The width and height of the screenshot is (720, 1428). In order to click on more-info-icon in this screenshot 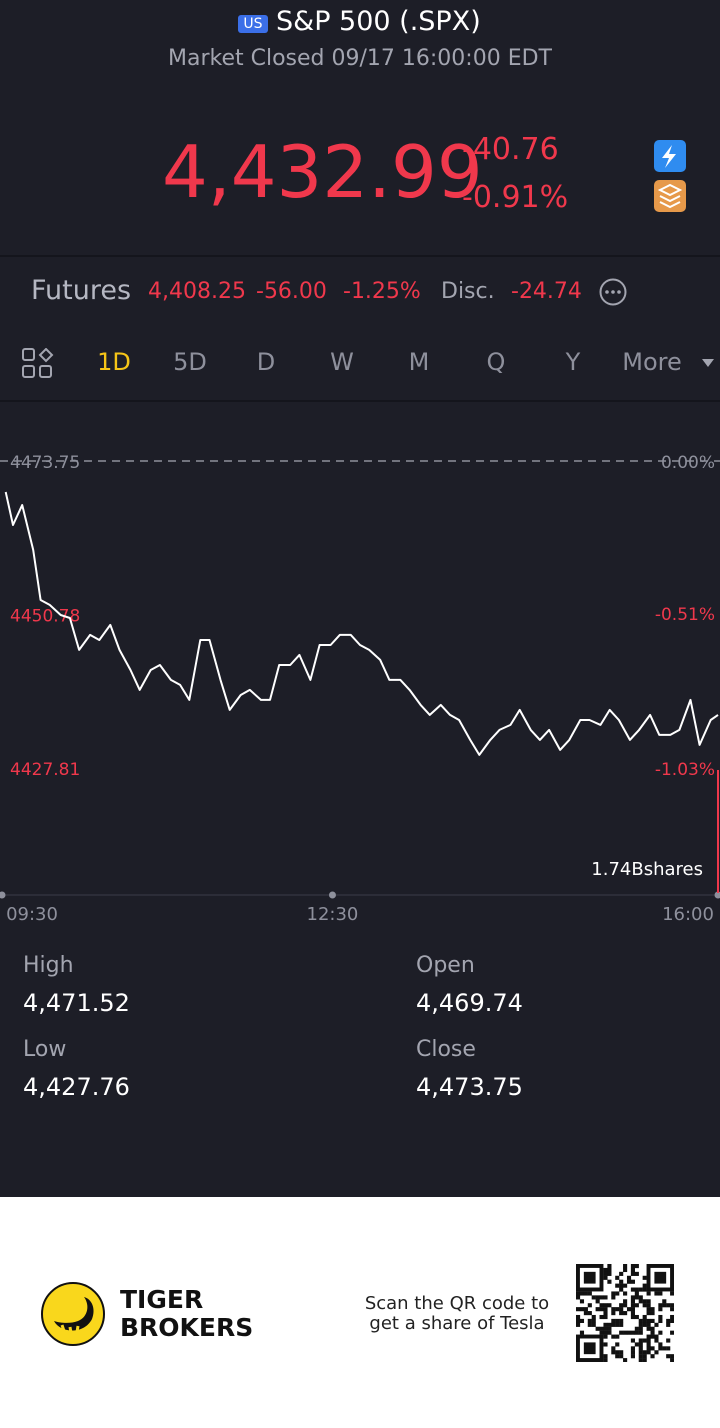, I will do `click(613, 292)`.